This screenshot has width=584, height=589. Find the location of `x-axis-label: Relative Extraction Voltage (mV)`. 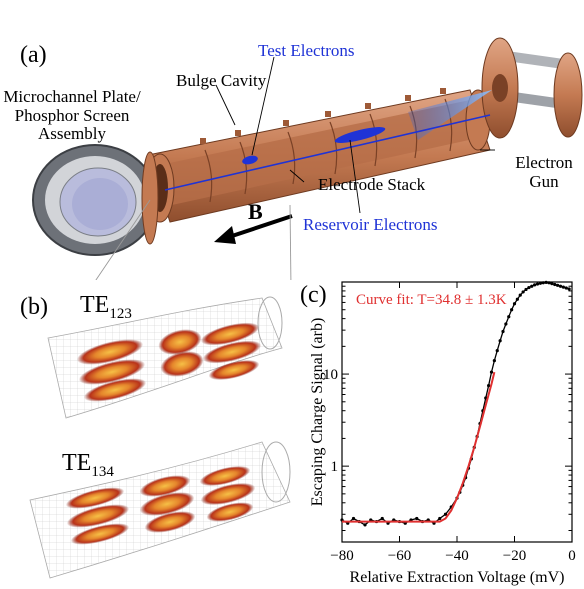

x-axis-label: Relative Extraction Voltage (mV) is located at coordinates (457, 577).